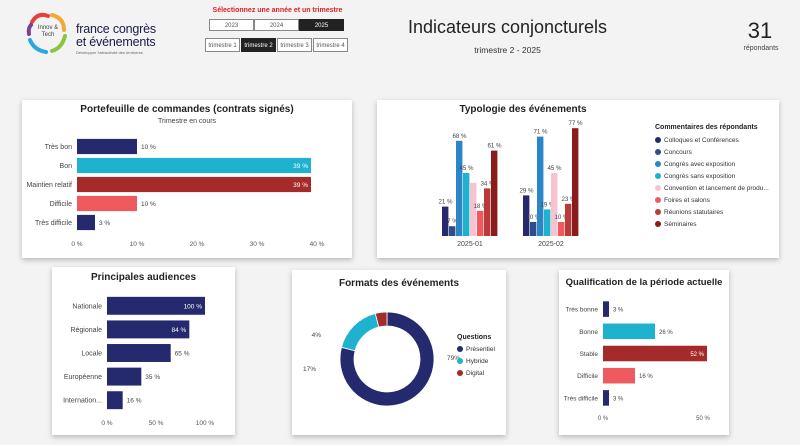 This screenshot has height=445, width=800. I want to click on data-label: 18 %, so click(480, 206).